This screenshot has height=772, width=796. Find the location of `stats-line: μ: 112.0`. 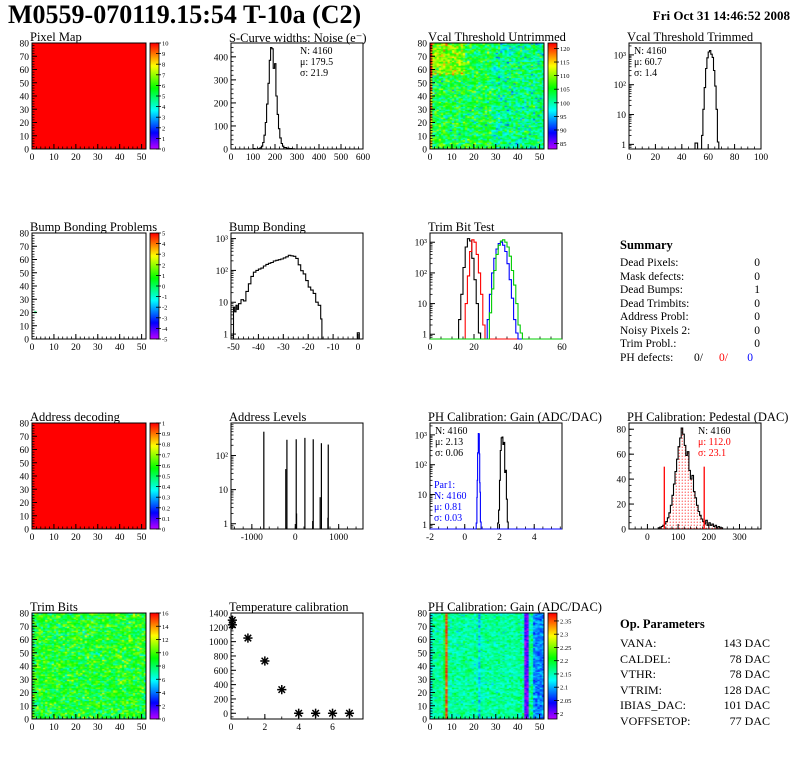

stats-line: μ: 112.0 is located at coordinates (714, 442).